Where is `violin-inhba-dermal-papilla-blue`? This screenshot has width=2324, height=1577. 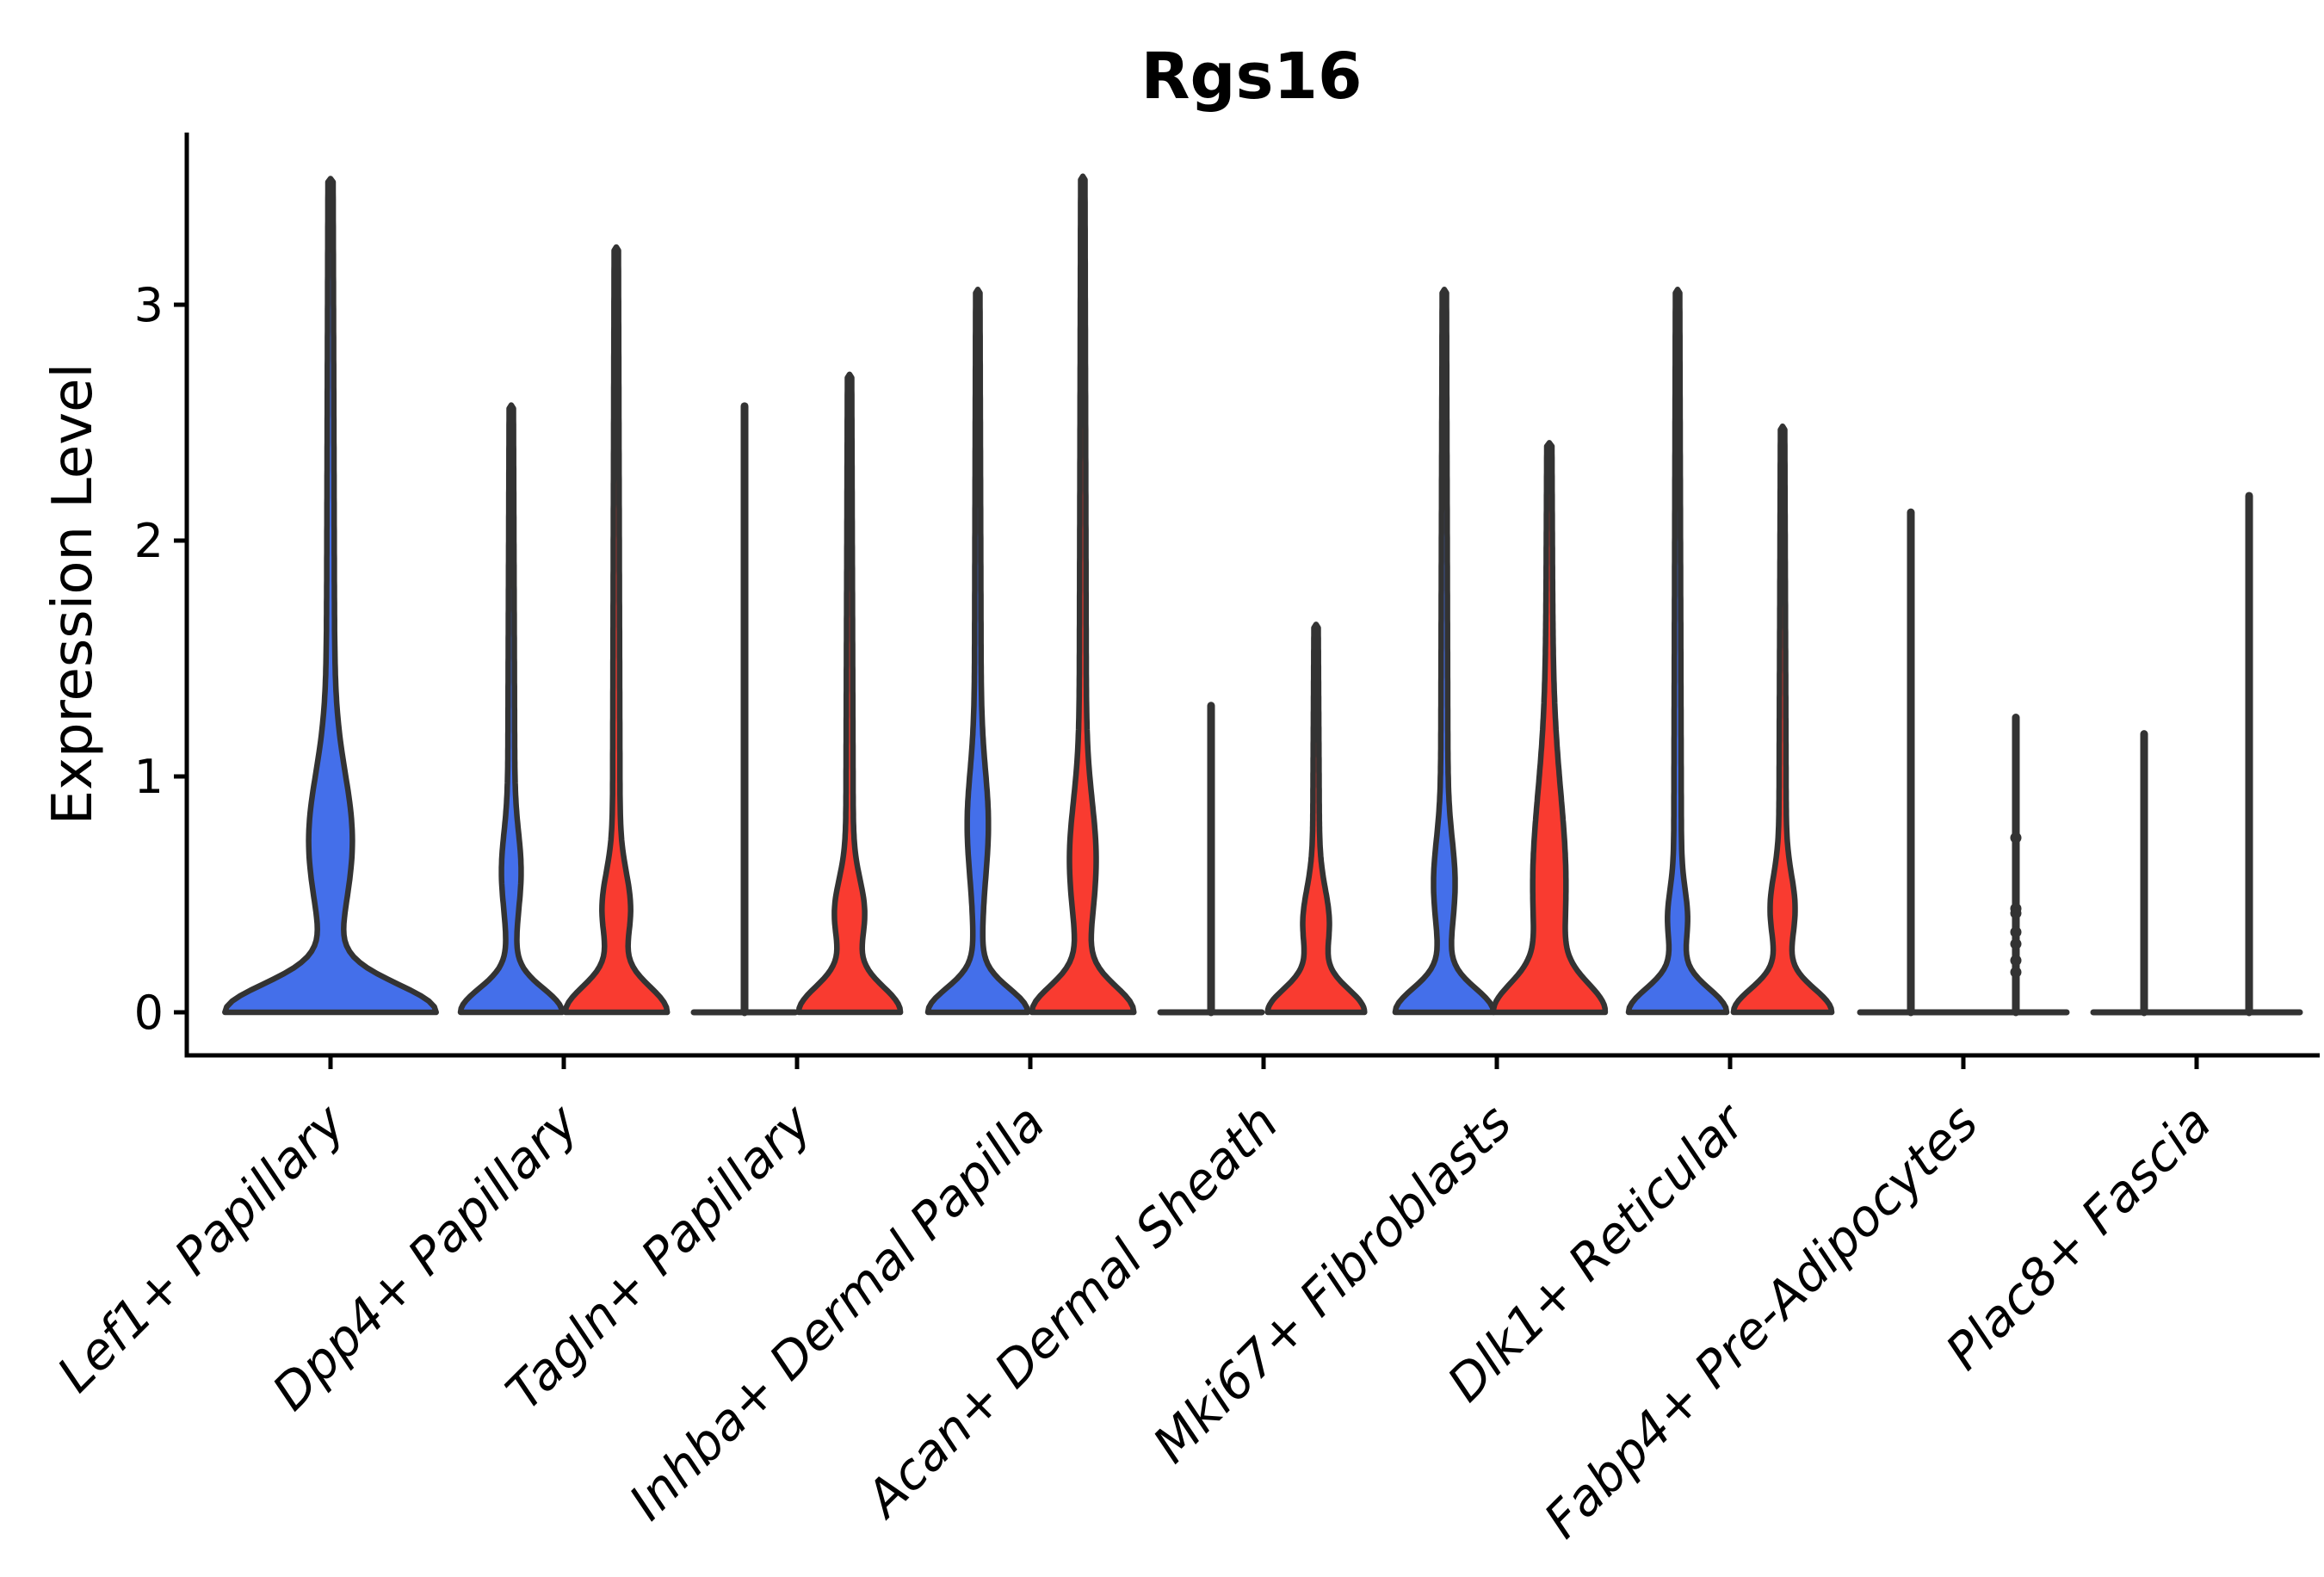
violin-inhba-dermal-papilla-blue is located at coordinates (977, 651).